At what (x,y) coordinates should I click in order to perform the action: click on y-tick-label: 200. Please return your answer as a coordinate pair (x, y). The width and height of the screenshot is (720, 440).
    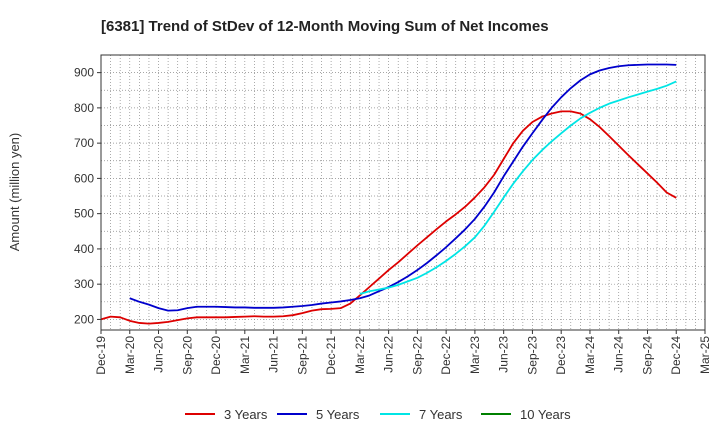
    Looking at the image, I should click on (84, 319).